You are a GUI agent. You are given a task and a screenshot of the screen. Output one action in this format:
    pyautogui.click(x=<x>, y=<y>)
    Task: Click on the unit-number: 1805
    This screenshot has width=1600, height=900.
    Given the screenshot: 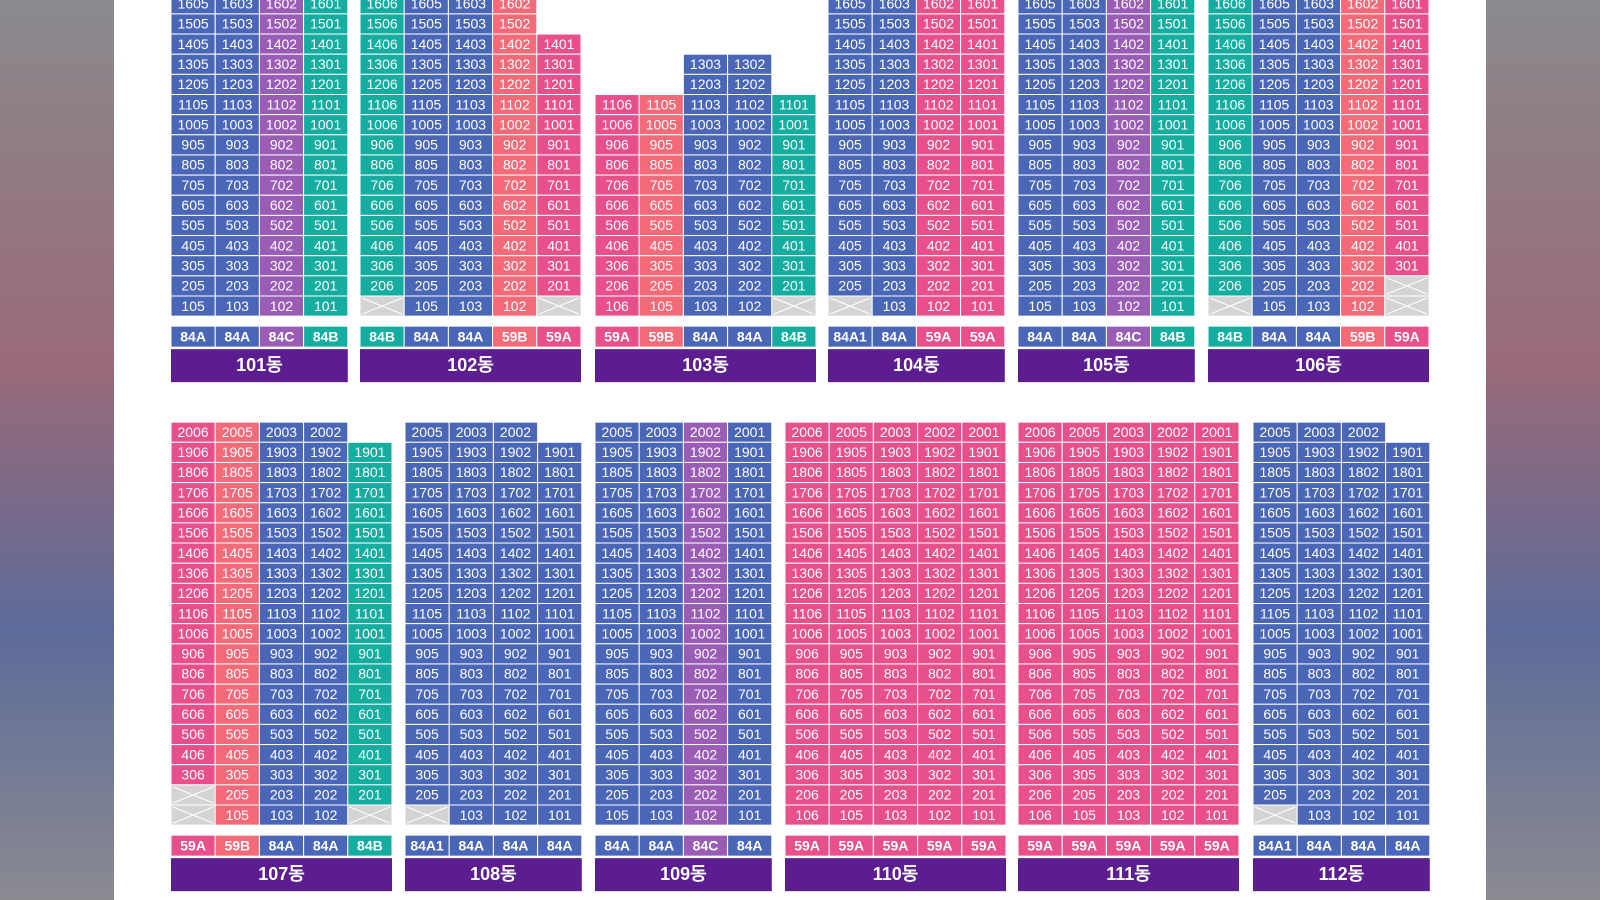 What is the action you would take?
    pyautogui.click(x=851, y=472)
    